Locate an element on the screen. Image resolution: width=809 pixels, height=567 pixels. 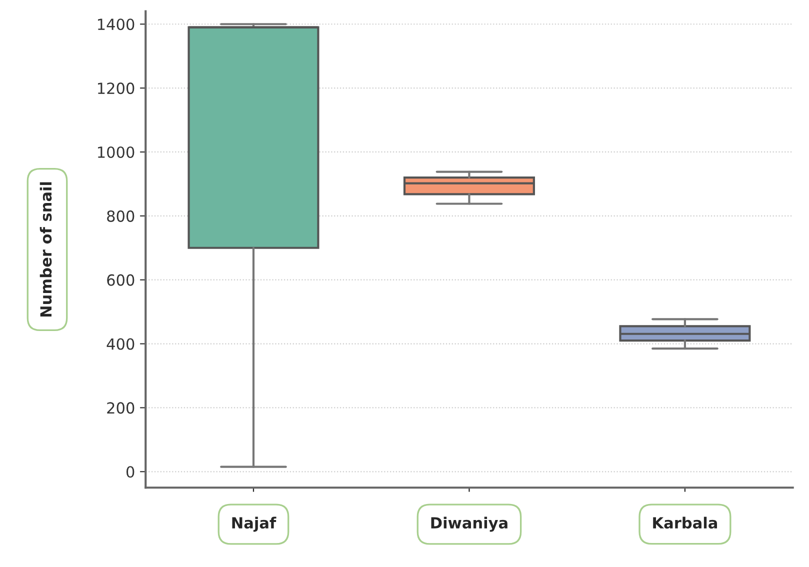
x-tick-label: Karbala is located at coordinates (685, 522).